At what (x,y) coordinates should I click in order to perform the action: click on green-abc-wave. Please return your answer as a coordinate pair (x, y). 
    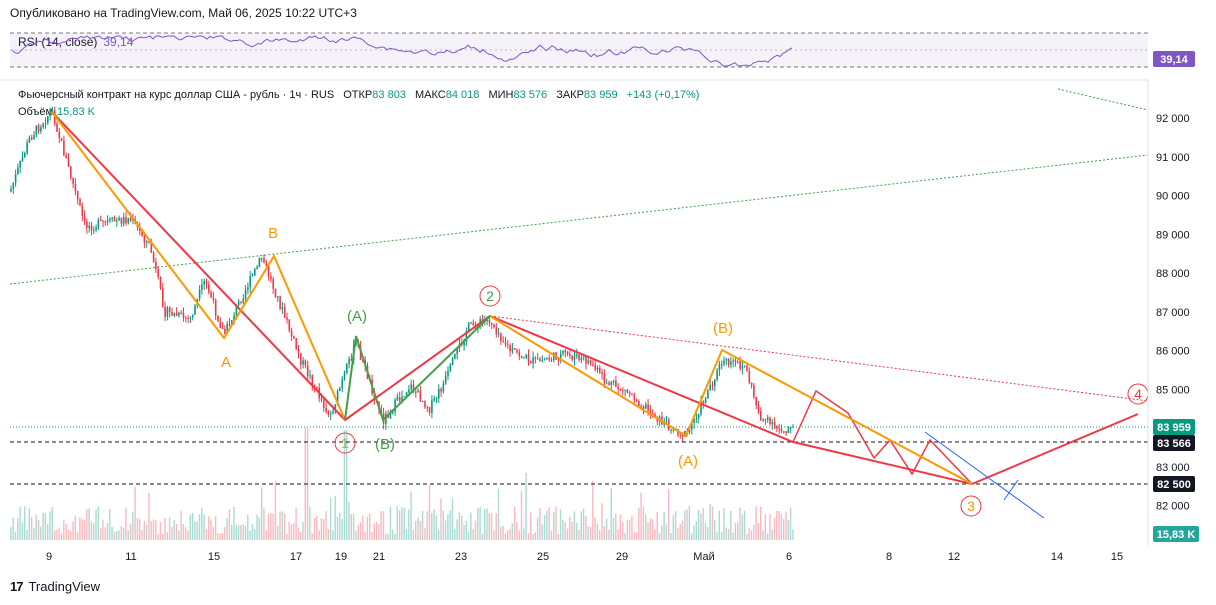
    Looking at the image, I should click on (417, 368).